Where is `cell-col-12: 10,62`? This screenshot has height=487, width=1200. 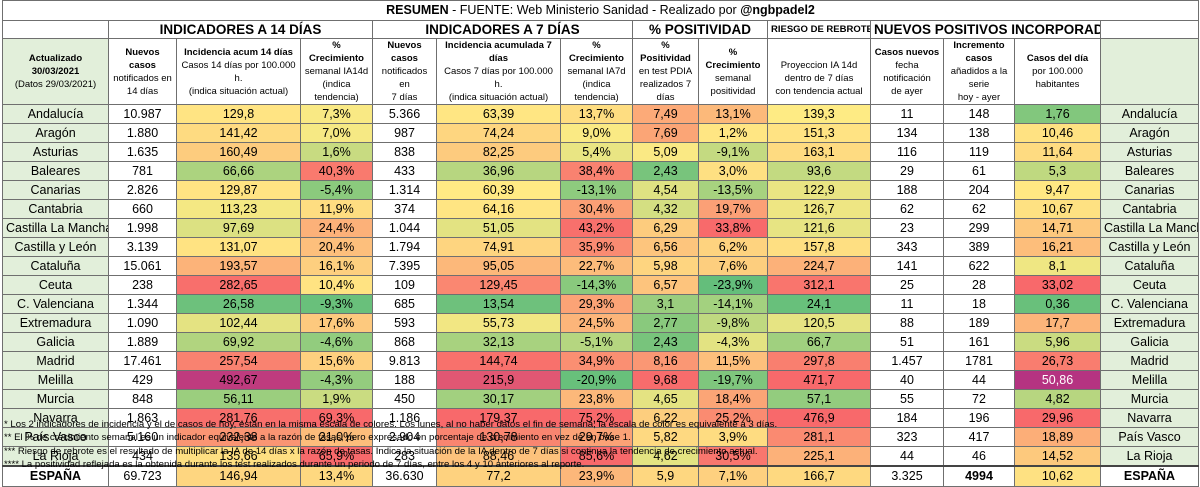
cell-col-12: 10,62 is located at coordinates (1057, 476).